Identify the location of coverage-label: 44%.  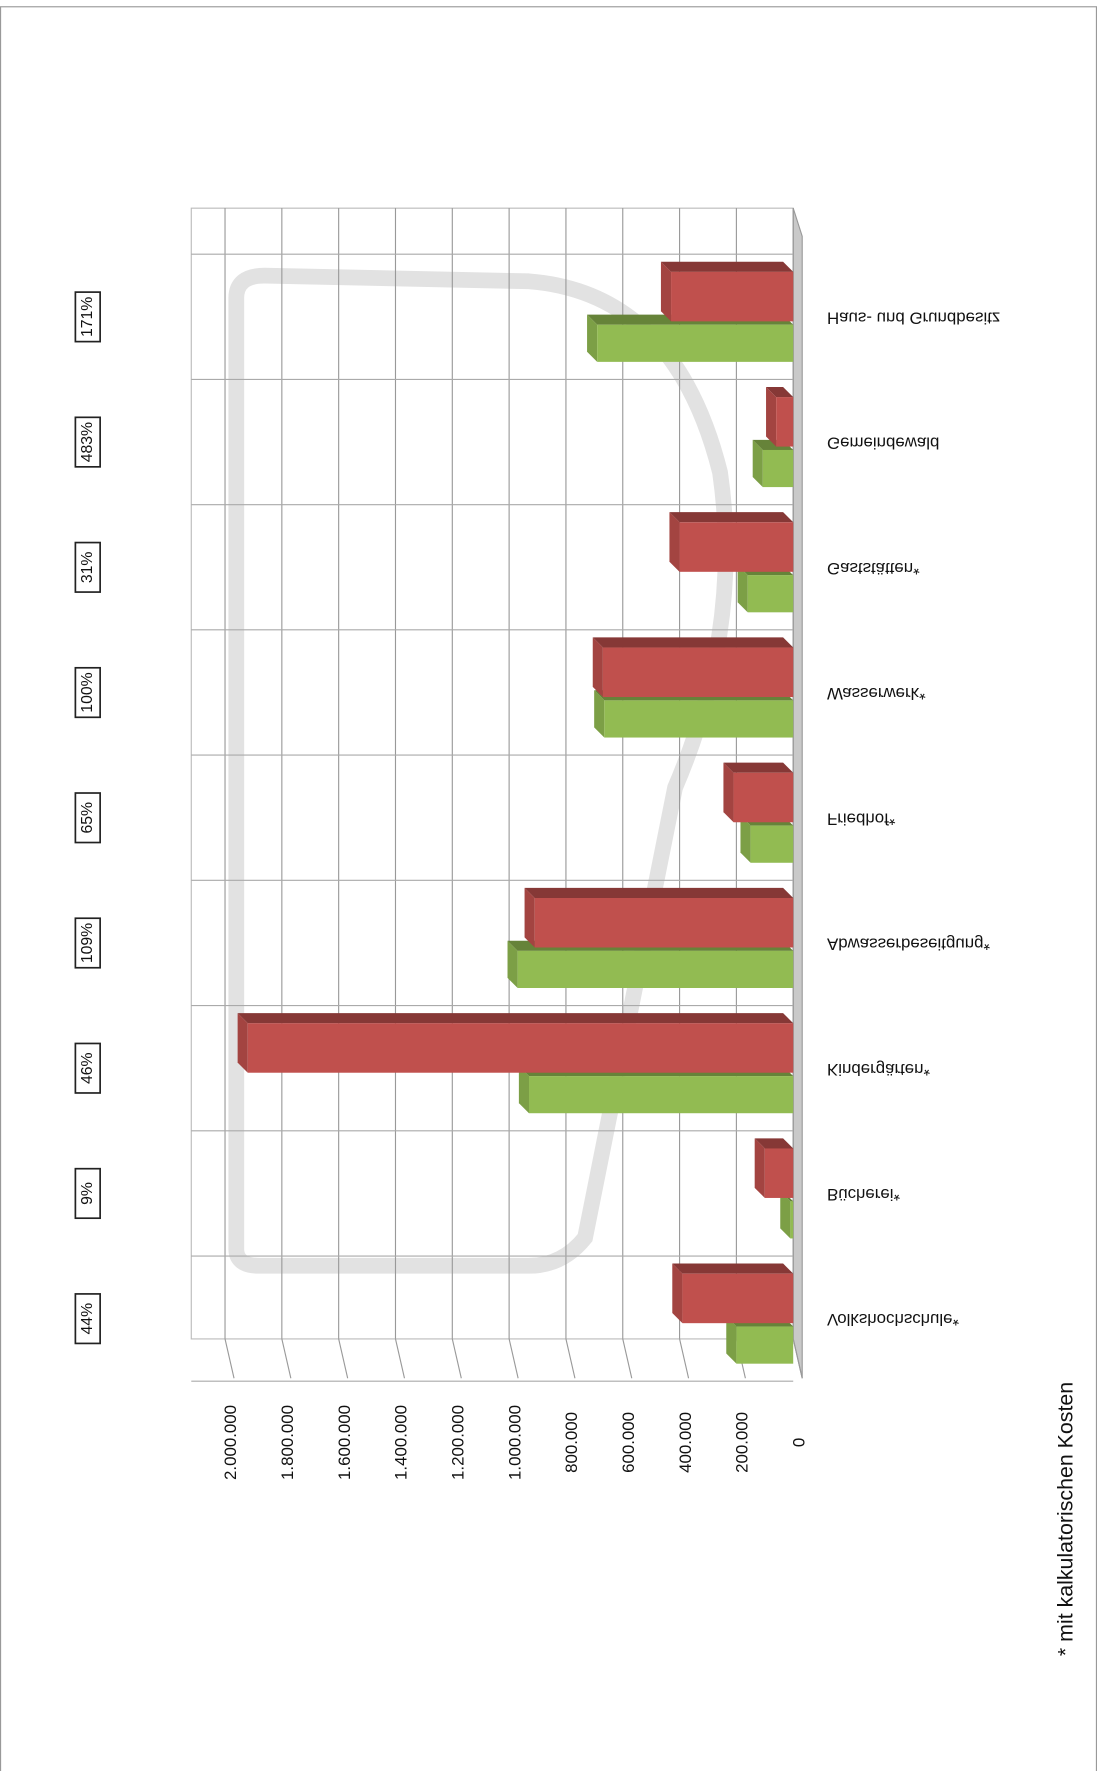
(87, 1319).